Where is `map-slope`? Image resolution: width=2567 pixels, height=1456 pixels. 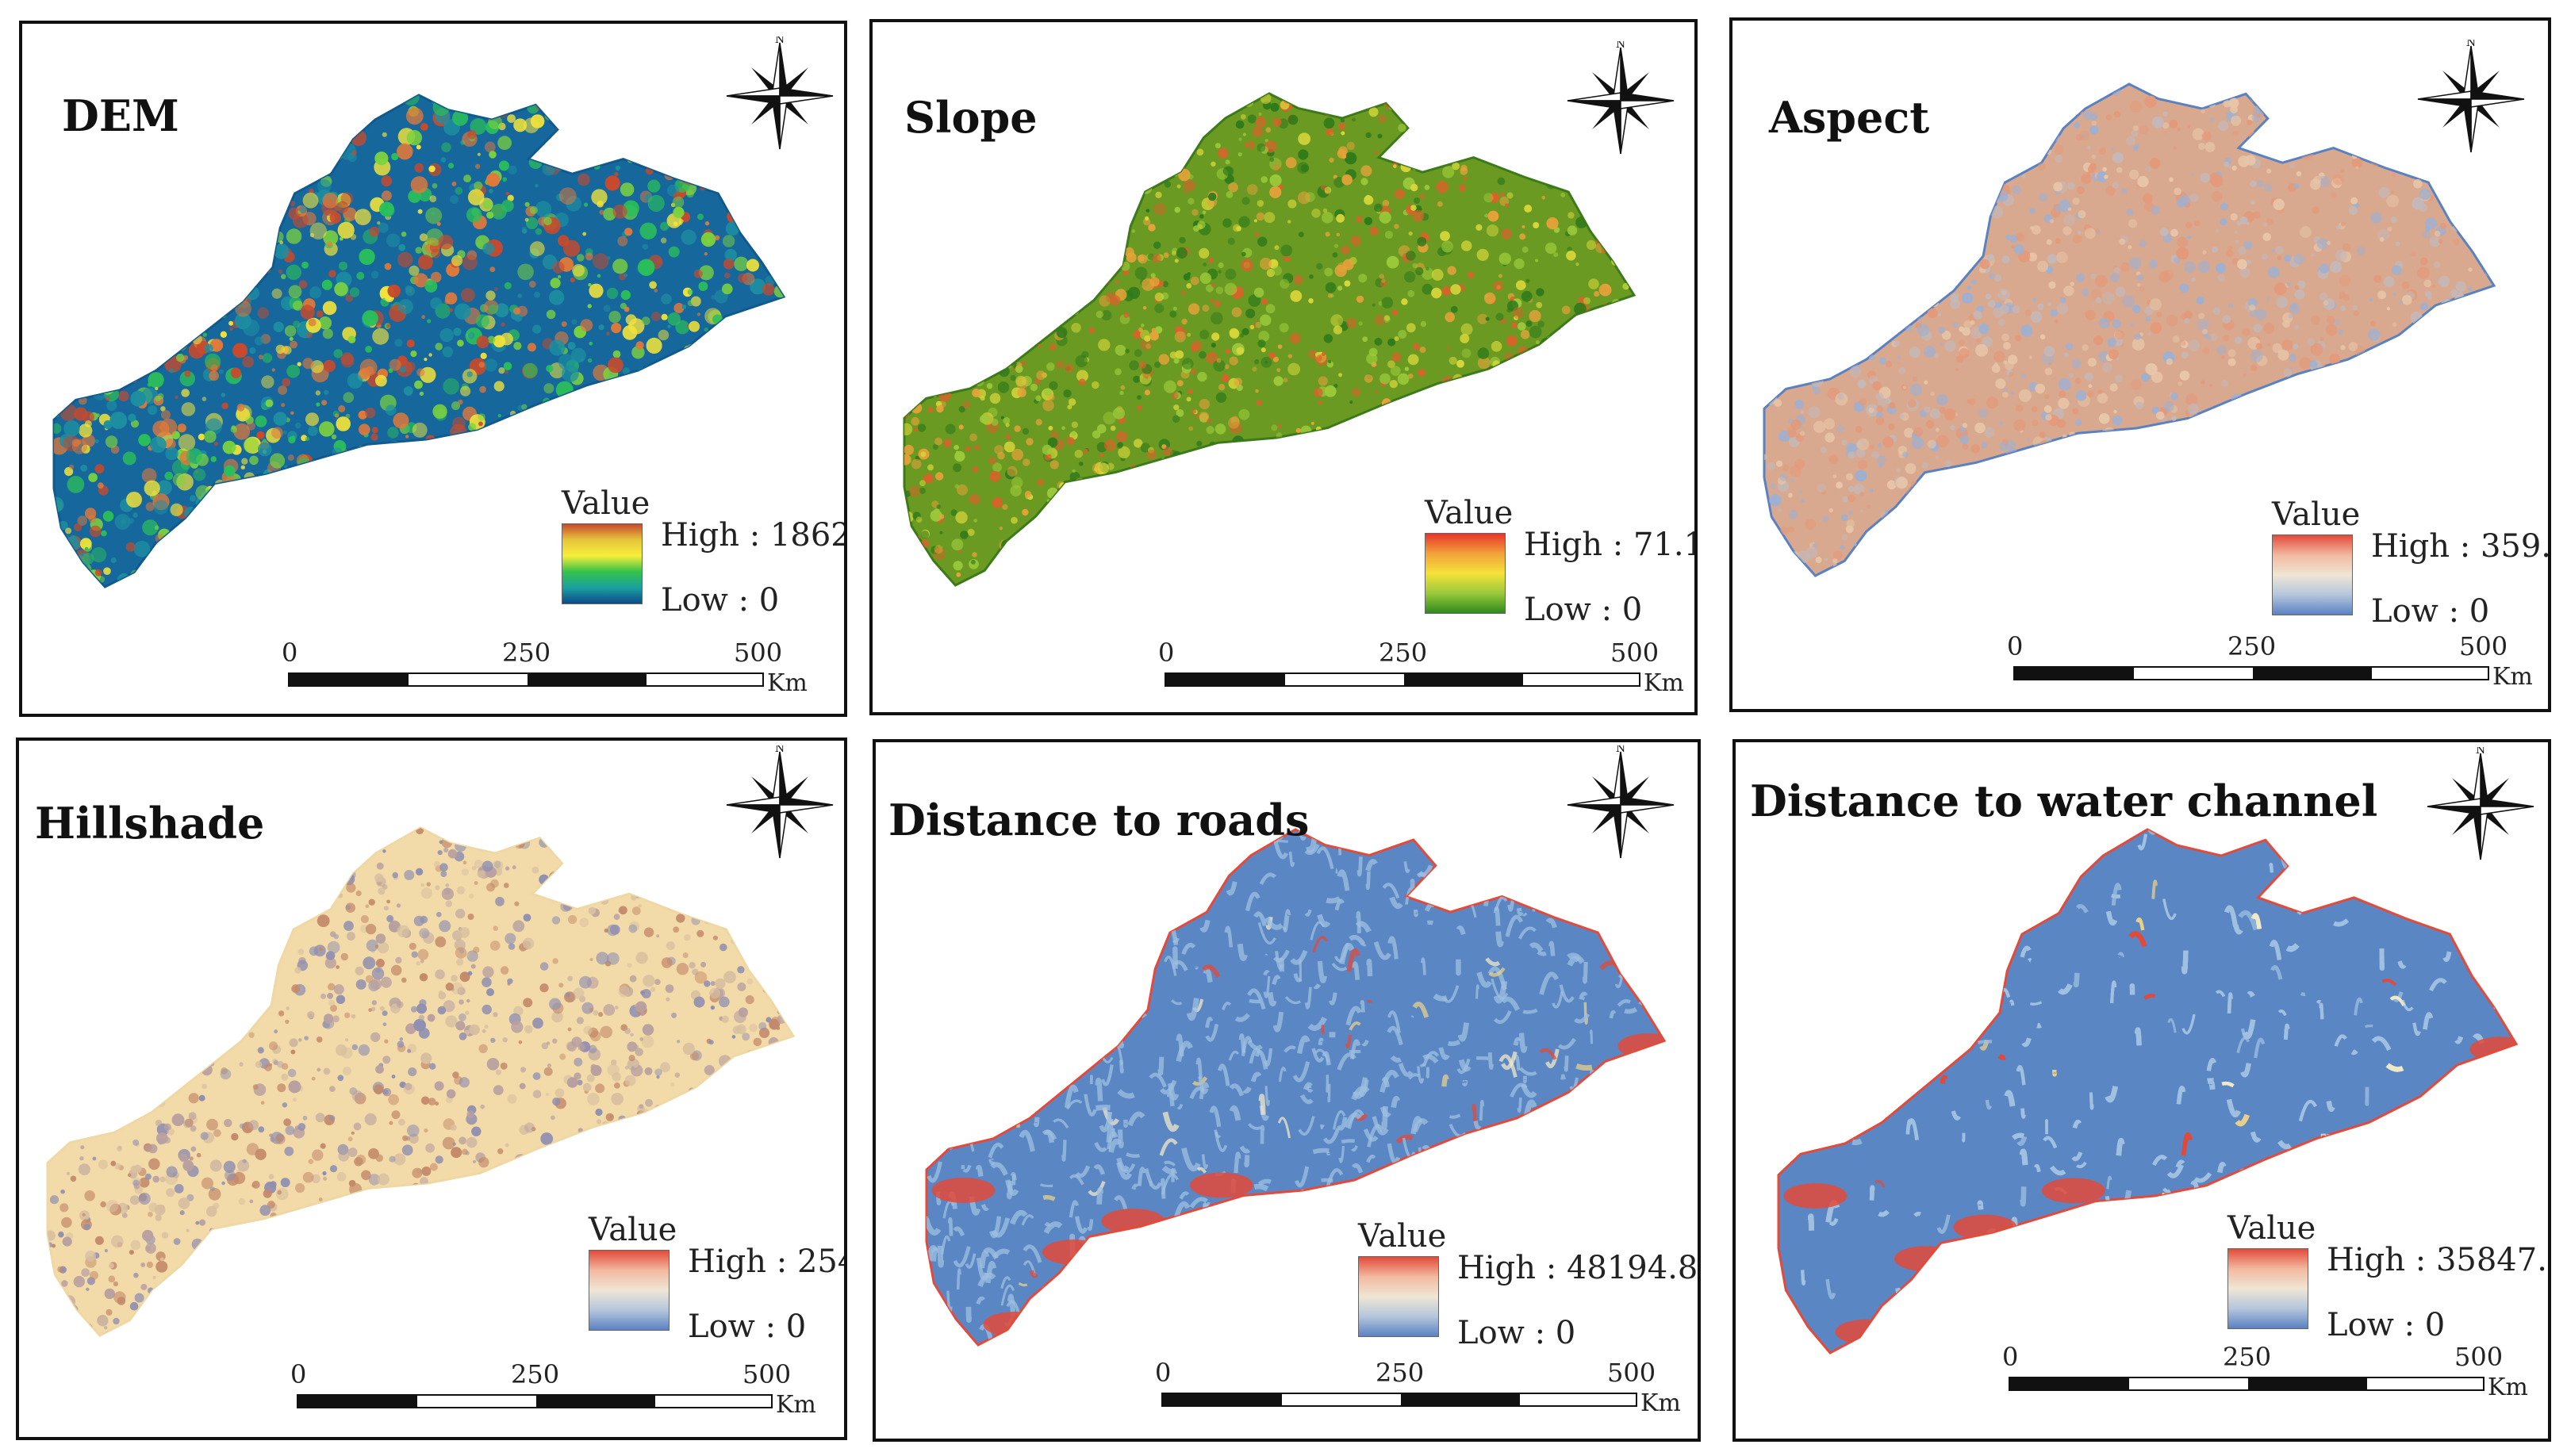 map-slope is located at coordinates (1270, 339).